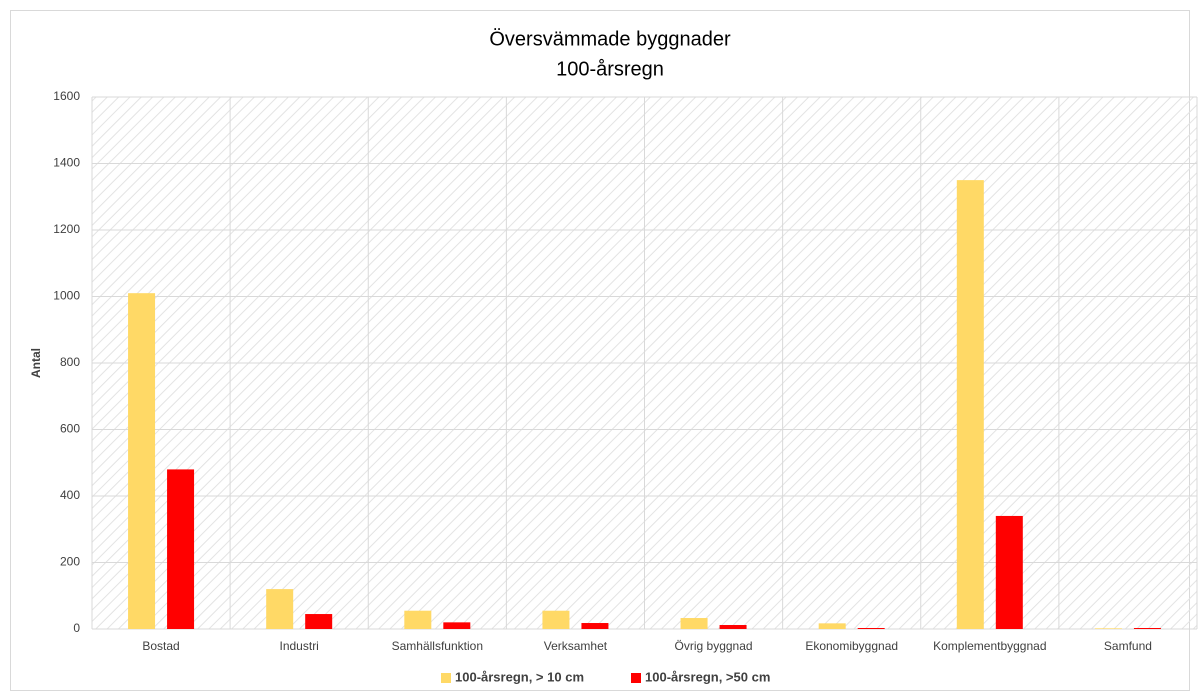  What do you see at coordinates (989, 646) in the screenshot?
I see `x-tick-label: Komplementbyggnad` at bounding box center [989, 646].